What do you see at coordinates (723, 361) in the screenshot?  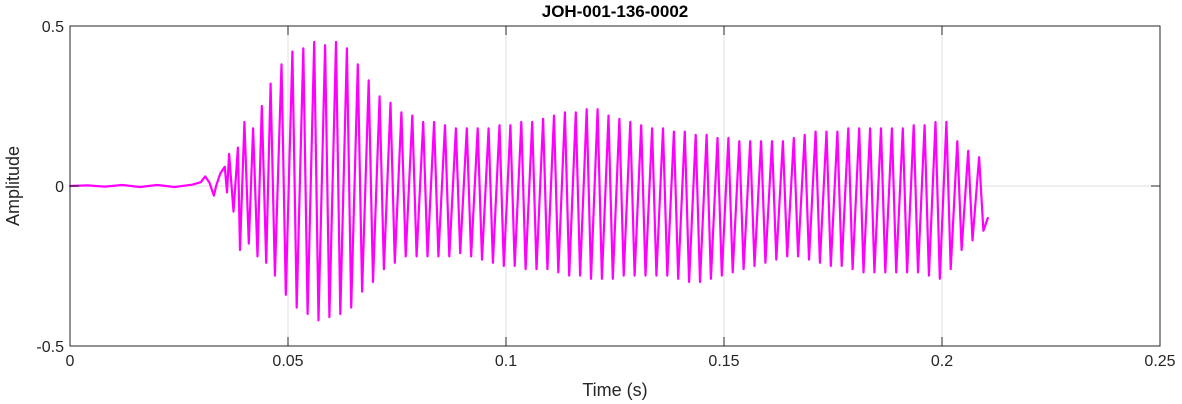 I see `x-tick-label: 0.15` at bounding box center [723, 361].